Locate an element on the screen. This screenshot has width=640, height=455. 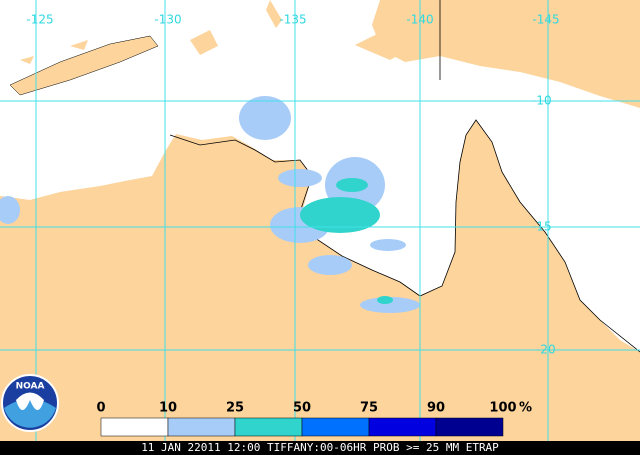
logo-wave is located at coordinates (30, 413).